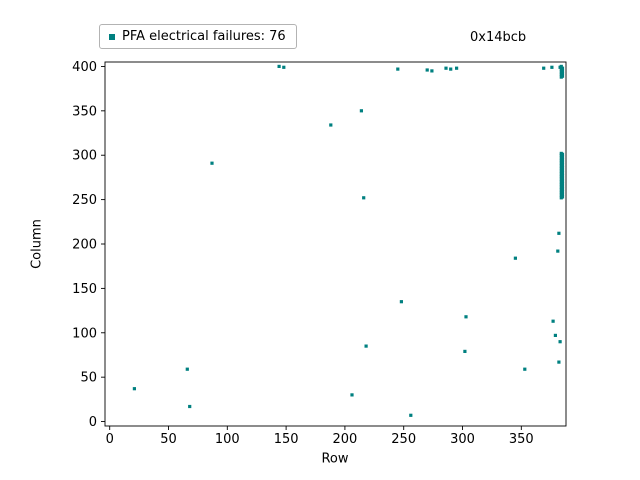 The width and height of the screenshot is (640, 480). What do you see at coordinates (462, 439) in the screenshot?
I see `x-tick-label: 300` at bounding box center [462, 439].